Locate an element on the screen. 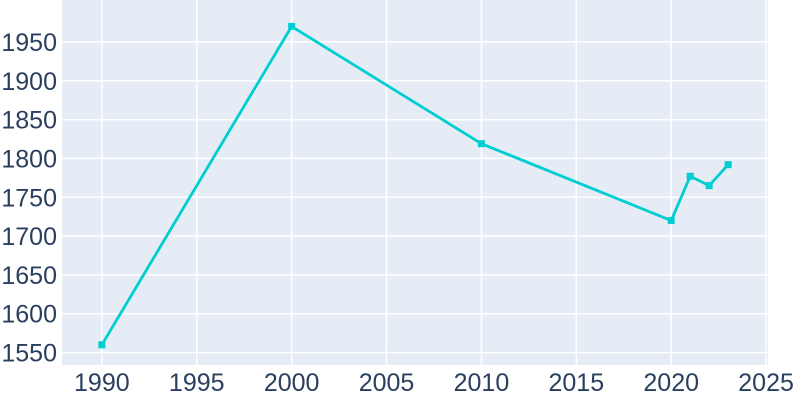 The height and width of the screenshot is (400, 800). x-axis-tick-label: 1990 is located at coordinates (102, 383).